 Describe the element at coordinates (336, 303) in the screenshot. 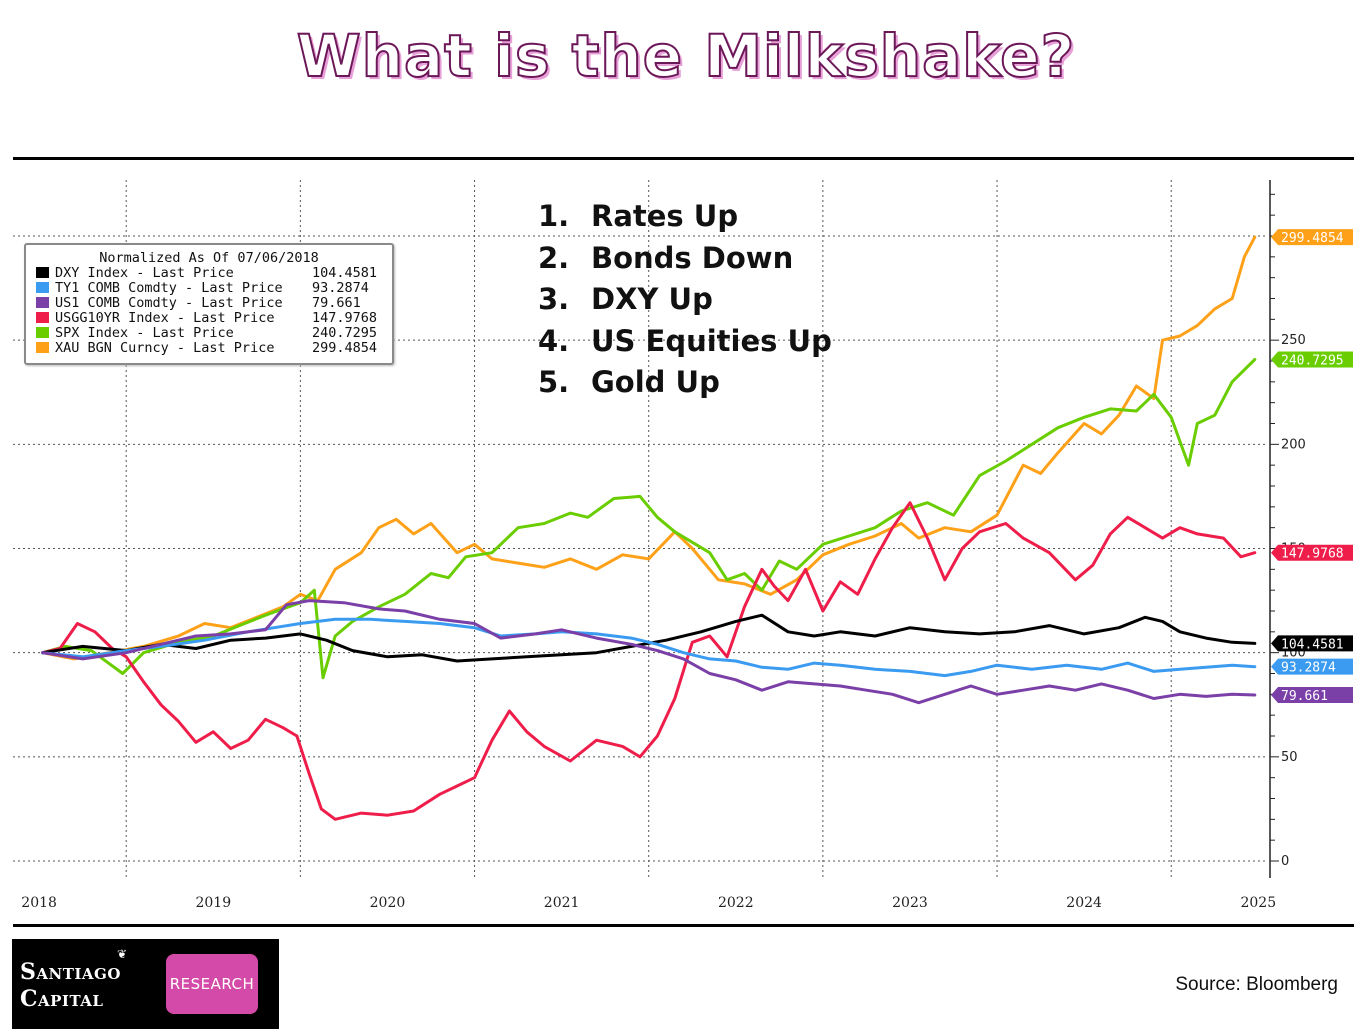

I see `legend-value: 79.661` at that location.